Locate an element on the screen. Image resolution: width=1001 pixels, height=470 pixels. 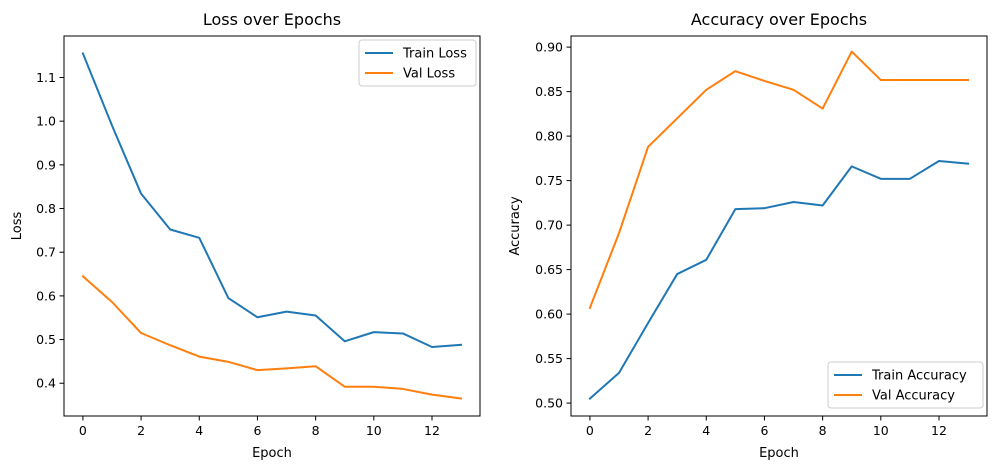
y-tick-label: 0.90 is located at coordinates (549, 47).